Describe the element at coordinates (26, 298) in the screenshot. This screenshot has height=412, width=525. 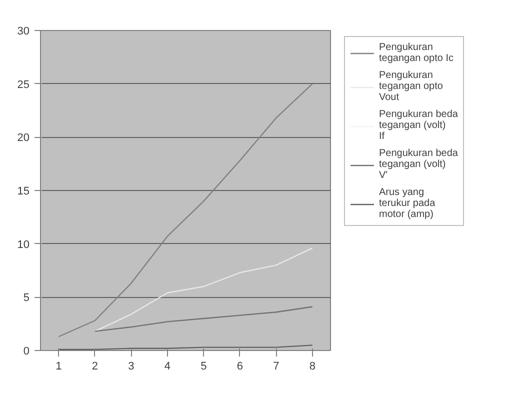
I see `y-tick-label: 5` at that location.